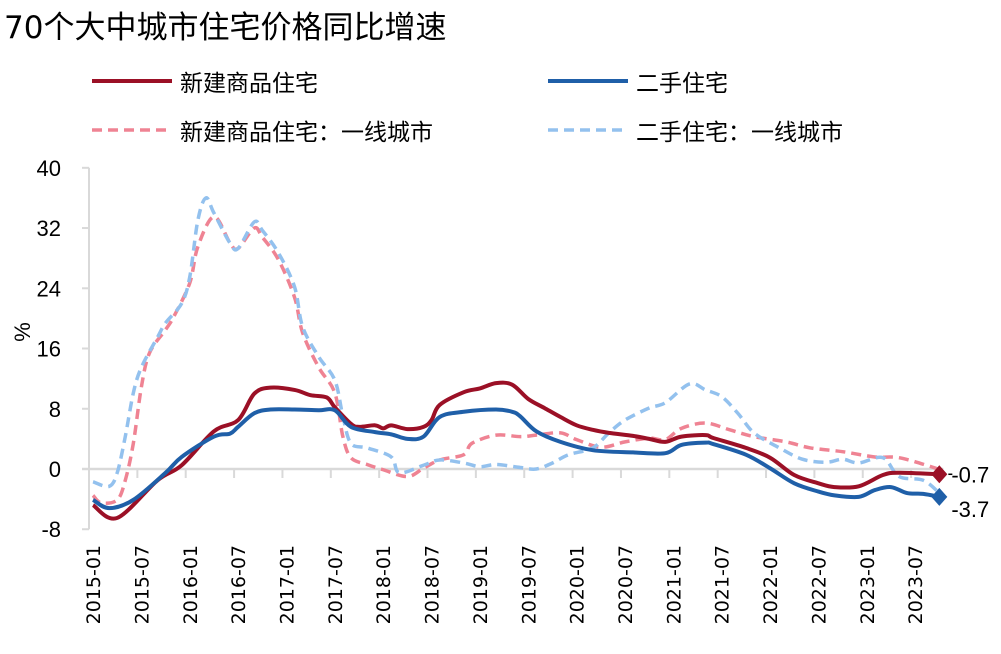 Image resolution: width=1001 pixels, height=654 pixels. What do you see at coordinates (529, 584) in the screenshot?
I see `x-tick-label: 2019-07` at bounding box center [529, 584].